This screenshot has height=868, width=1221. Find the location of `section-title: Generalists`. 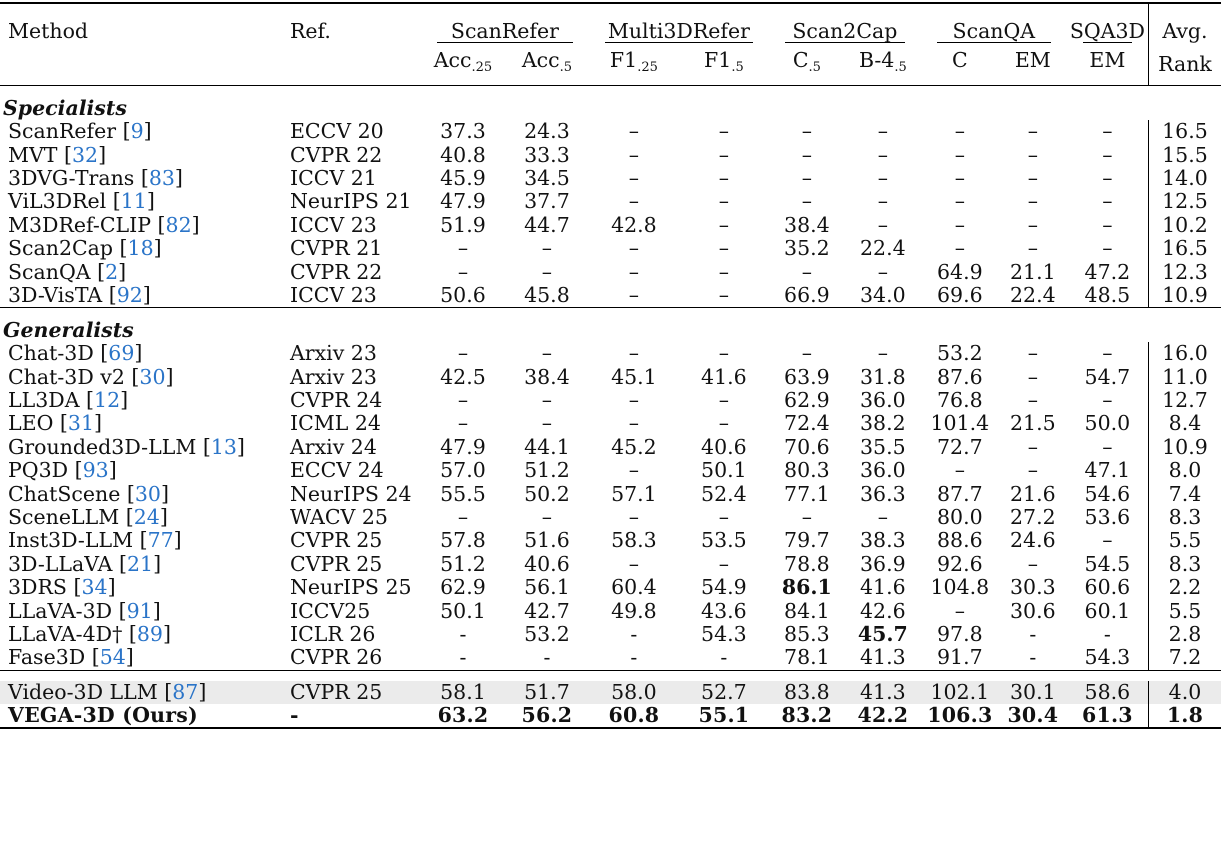

section-title: Generalists is located at coordinates (610, 325).